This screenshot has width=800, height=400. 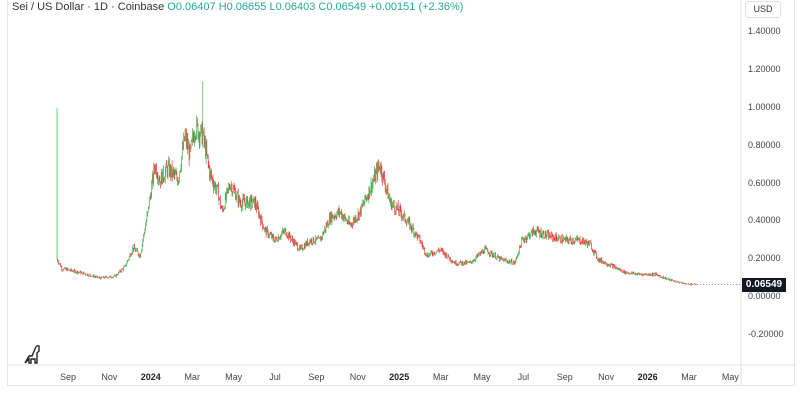 I want to click on ohlc-open: O0.06407, so click(x=191, y=7).